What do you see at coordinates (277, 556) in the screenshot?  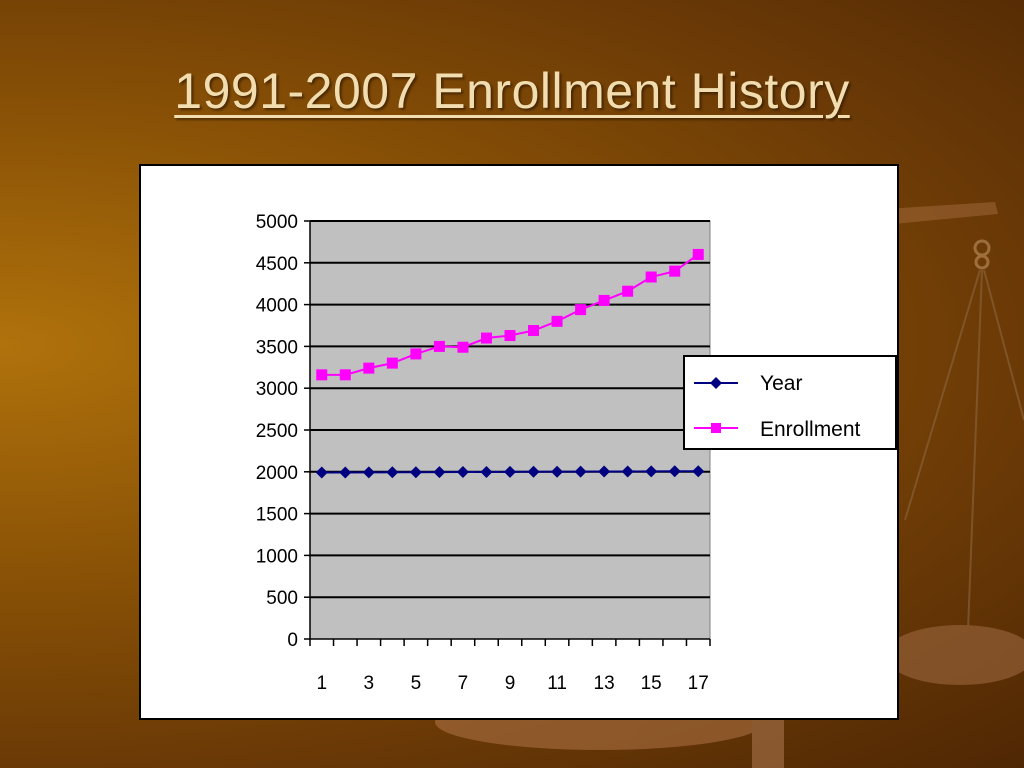 I see `y-tick-label: 1000` at bounding box center [277, 556].